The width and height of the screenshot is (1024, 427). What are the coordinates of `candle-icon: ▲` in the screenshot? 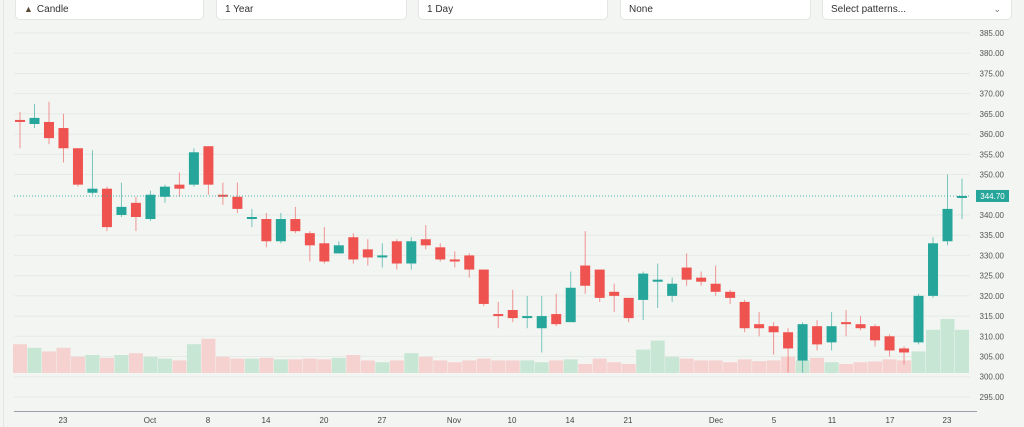 It's located at (28, 9).